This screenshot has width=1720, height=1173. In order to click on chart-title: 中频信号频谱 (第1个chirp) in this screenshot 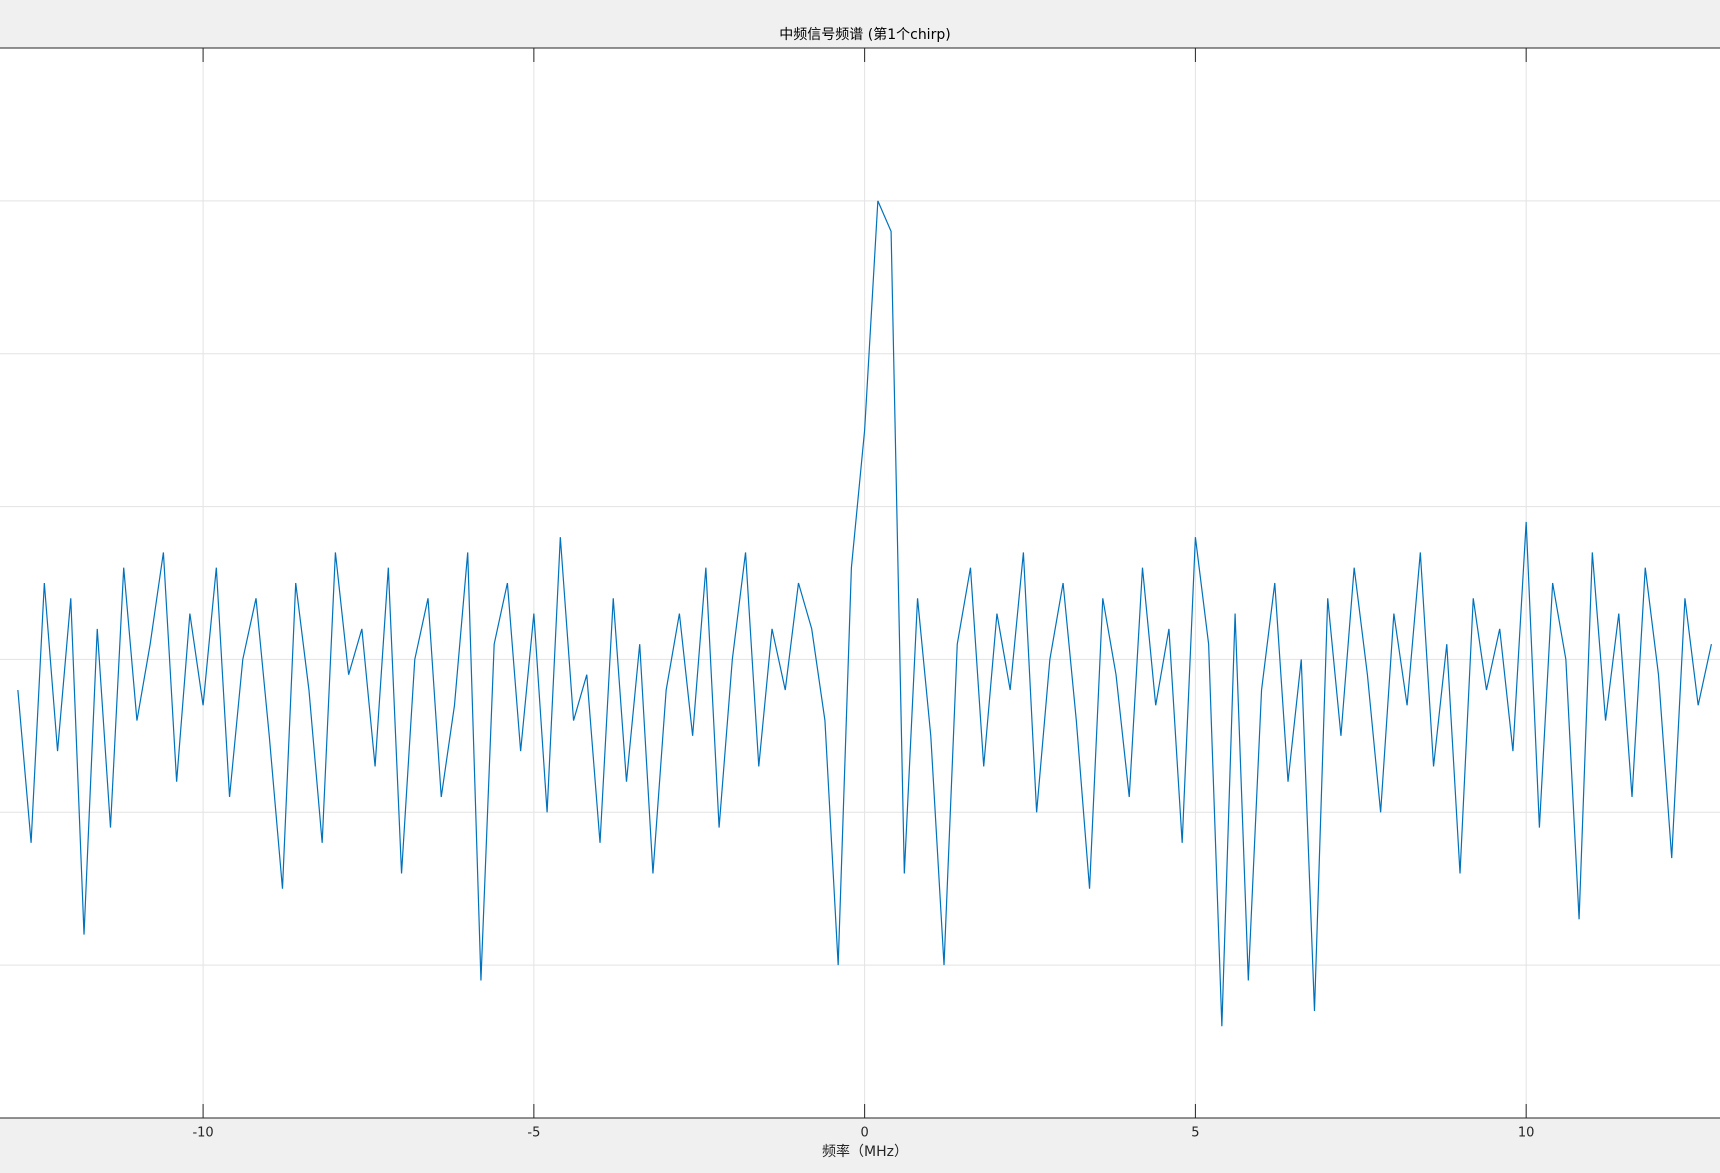, I will do `click(864, 34)`.